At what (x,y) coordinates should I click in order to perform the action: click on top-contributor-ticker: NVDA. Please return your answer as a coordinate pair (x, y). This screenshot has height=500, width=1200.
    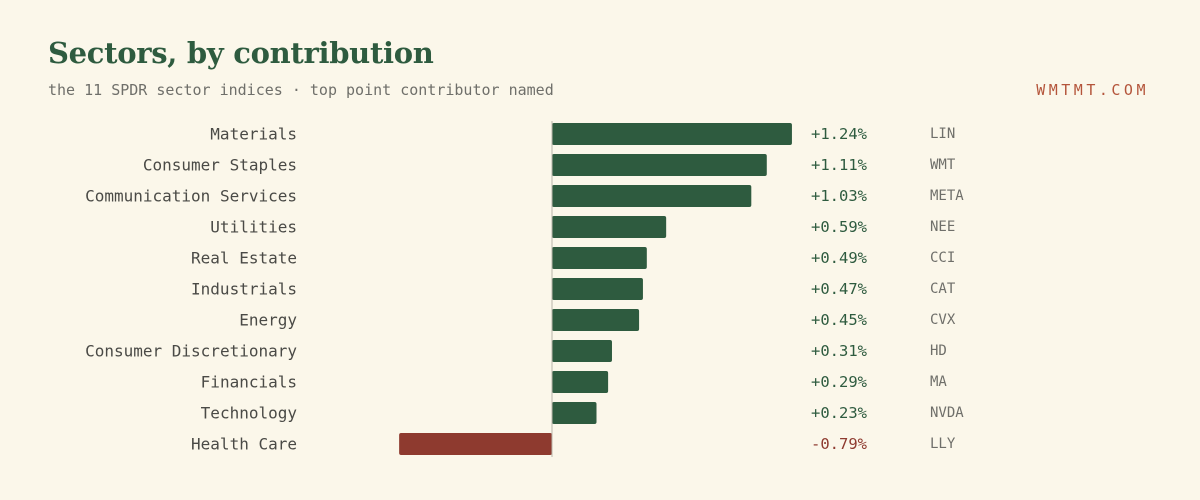
    Looking at the image, I should click on (947, 413).